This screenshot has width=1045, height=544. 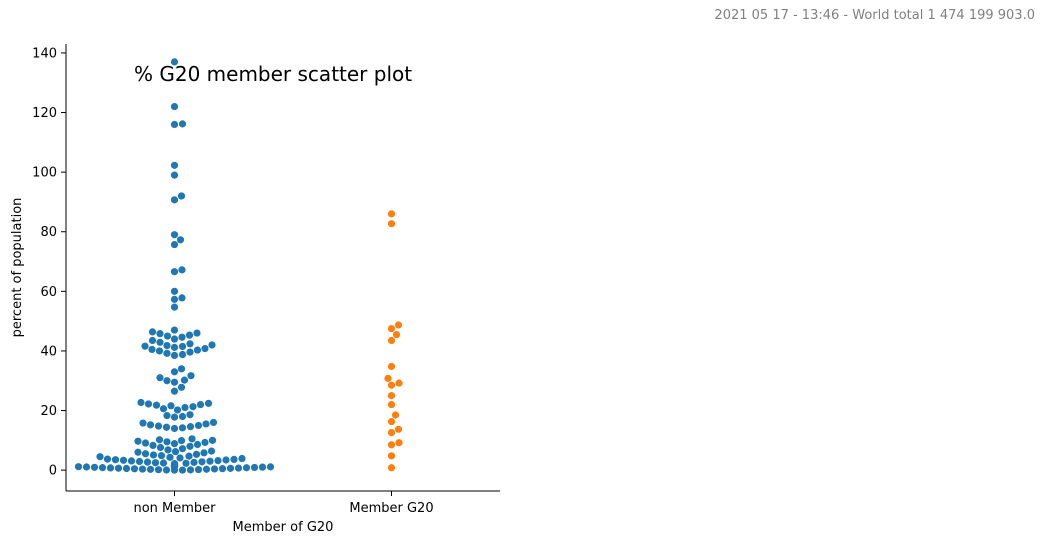 I want to click on y-tick-label: 80, so click(x=48, y=232).